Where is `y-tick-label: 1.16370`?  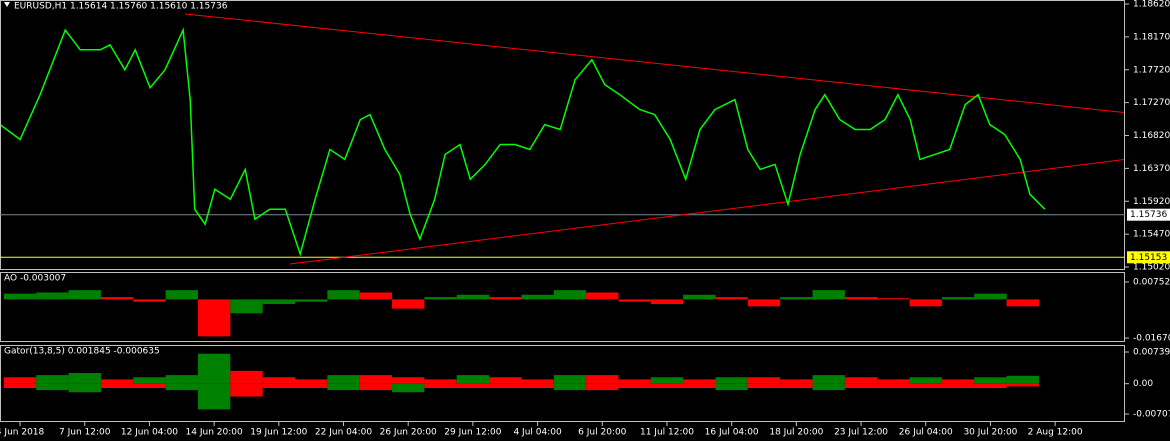
y-tick-label: 1.16370 is located at coordinates (1151, 169).